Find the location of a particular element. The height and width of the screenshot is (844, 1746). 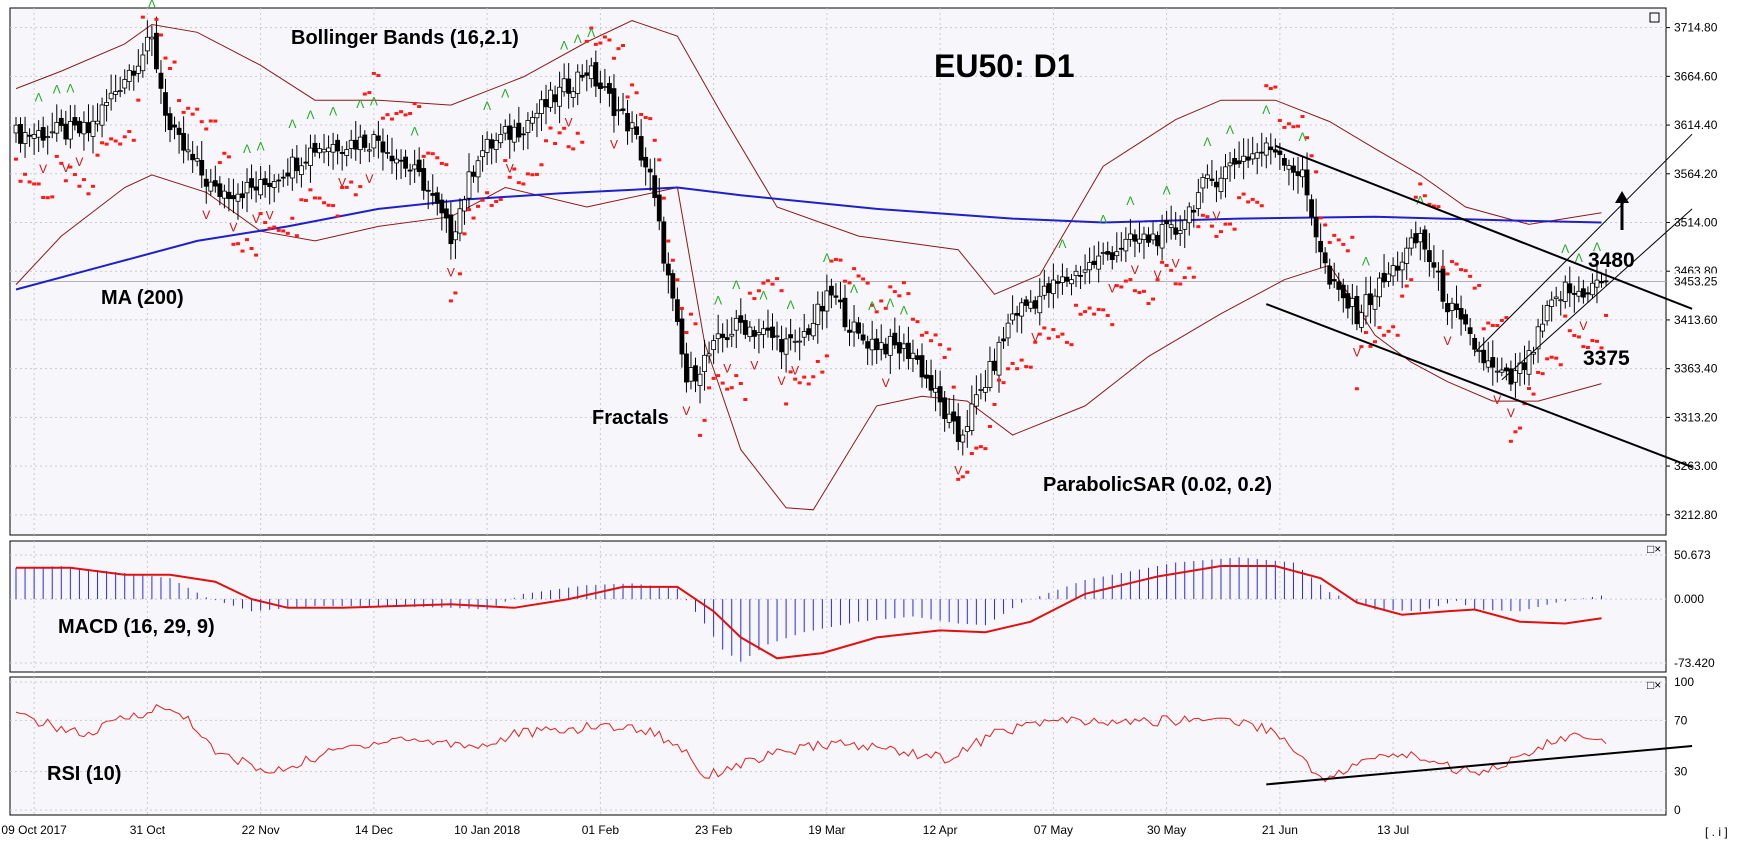

rsi-plot is located at coordinates (854, 745).